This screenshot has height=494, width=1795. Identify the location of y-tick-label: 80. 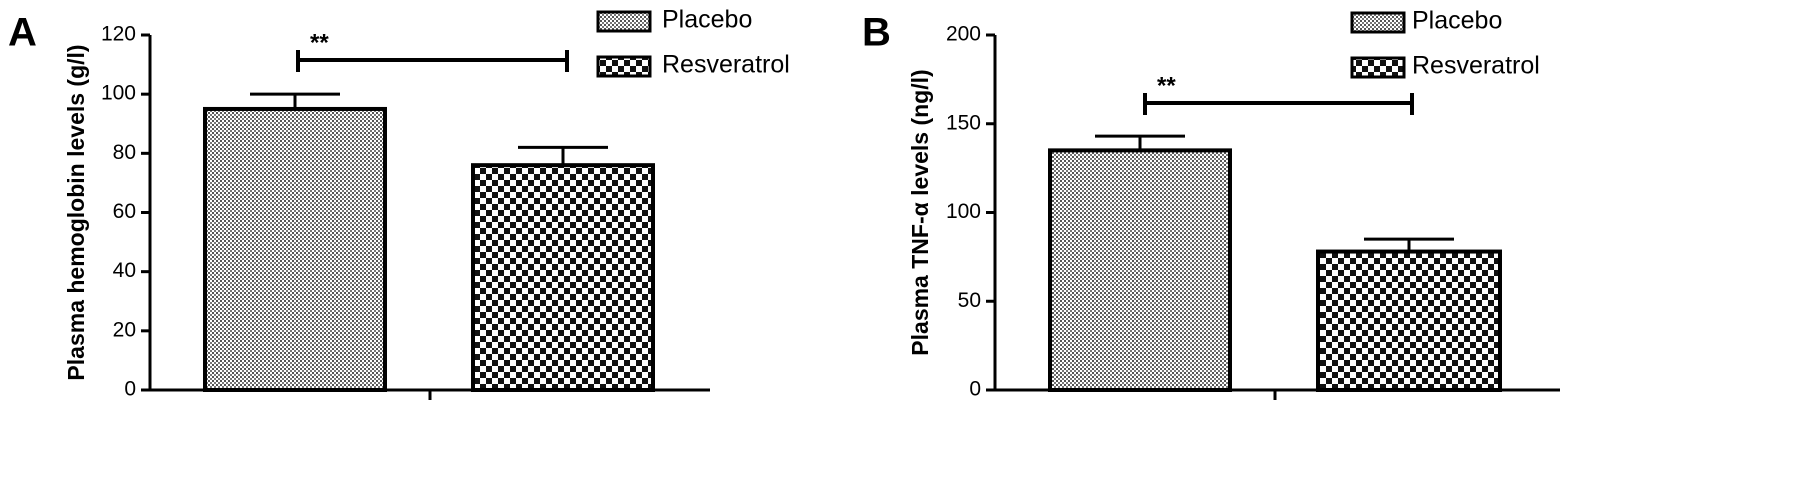
(124, 152).